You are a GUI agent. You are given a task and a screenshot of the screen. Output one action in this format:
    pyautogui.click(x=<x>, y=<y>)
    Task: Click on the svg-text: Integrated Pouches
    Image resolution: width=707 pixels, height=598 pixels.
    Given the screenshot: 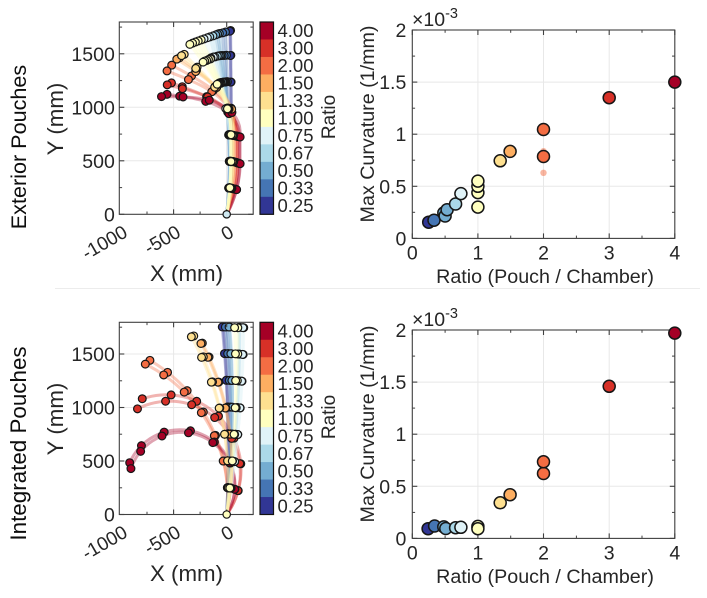 What is the action you would take?
    pyautogui.click(x=18, y=443)
    